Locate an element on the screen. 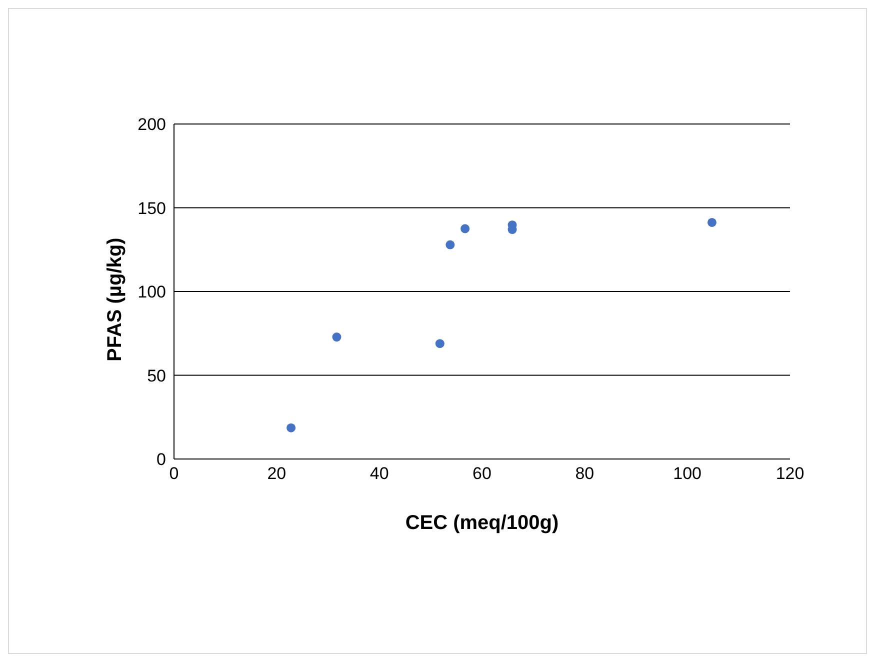 Image resolution: width=875 pixels, height=662 pixels. y-tick-label: 200 is located at coordinates (152, 124).